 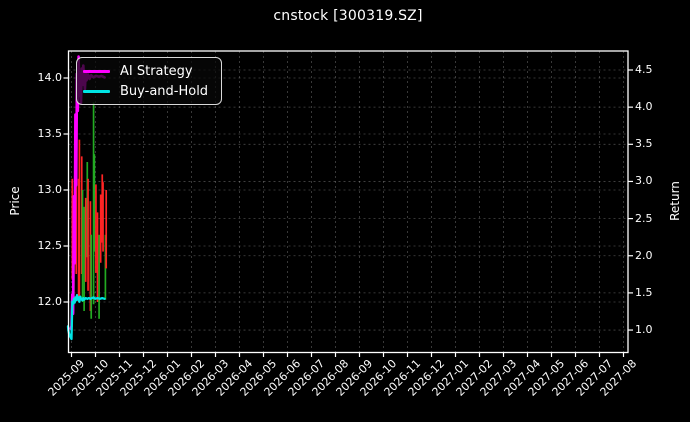 I want to click on return-tick-label: 3.0, so click(x=644, y=181).